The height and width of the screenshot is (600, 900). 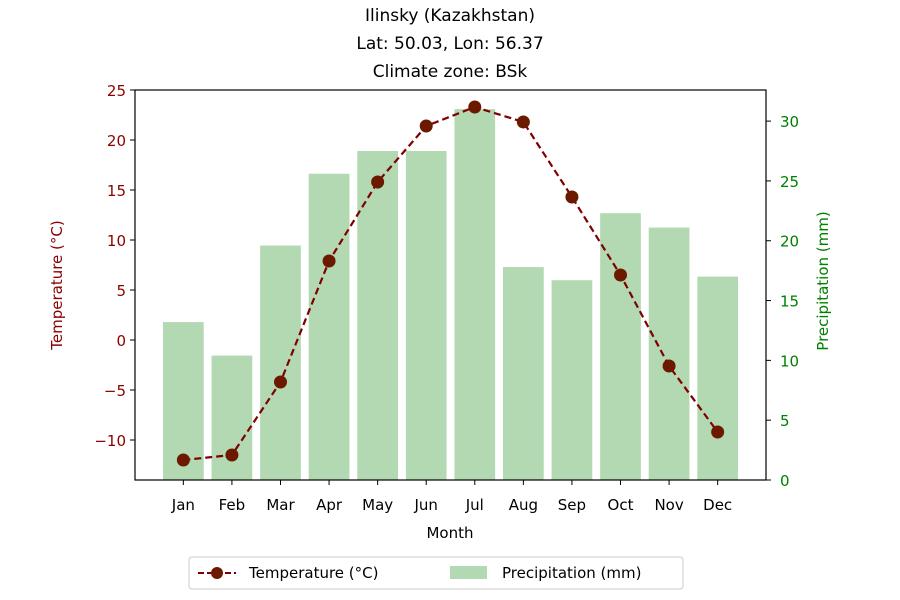 I want to click on left-tick-label: 10, so click(x=116, y=241).